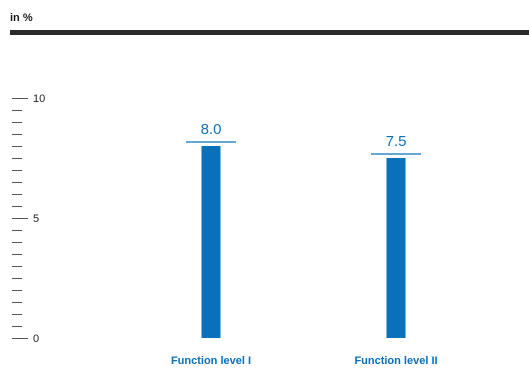 This screenshot has width=529, height=369. I want to click on category-label: Function level I, so click(211, 361).